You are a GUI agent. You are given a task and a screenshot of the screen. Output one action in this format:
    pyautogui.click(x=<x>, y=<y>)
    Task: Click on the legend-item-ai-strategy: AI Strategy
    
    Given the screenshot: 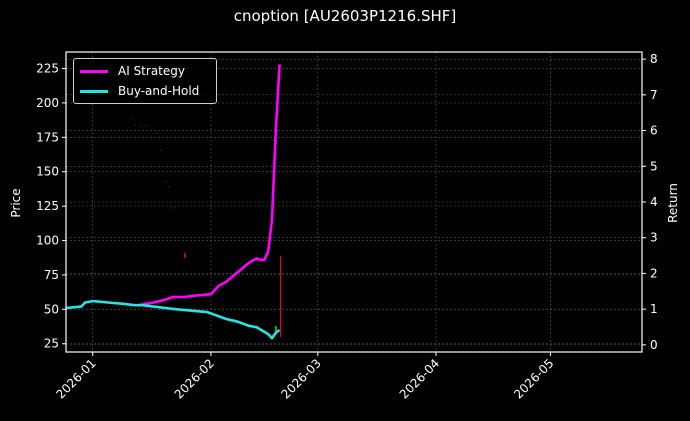 What is the action you would take?
    pyautogui.click(x=132, y=71)
    